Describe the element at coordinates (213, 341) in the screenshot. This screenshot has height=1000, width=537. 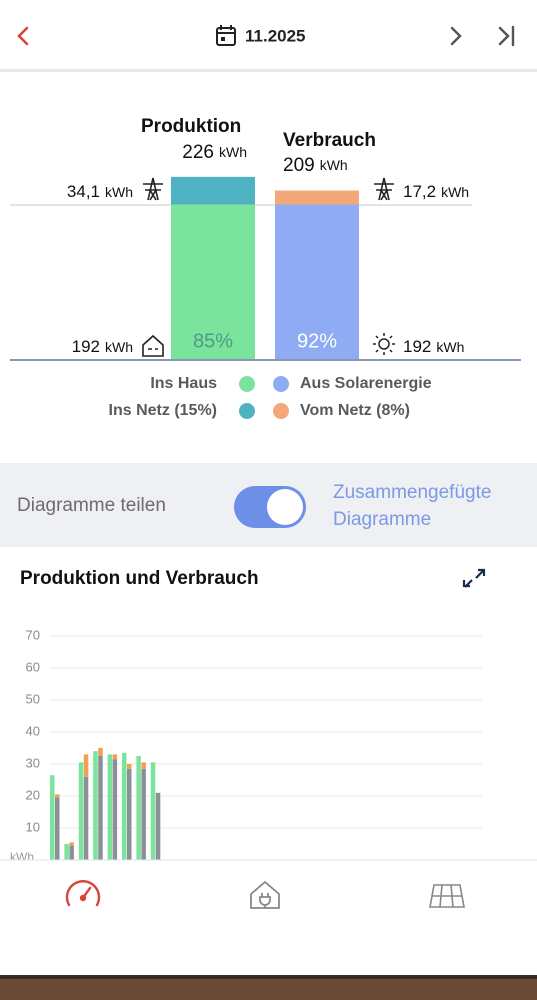
I see `share-label: 85%` at that location.